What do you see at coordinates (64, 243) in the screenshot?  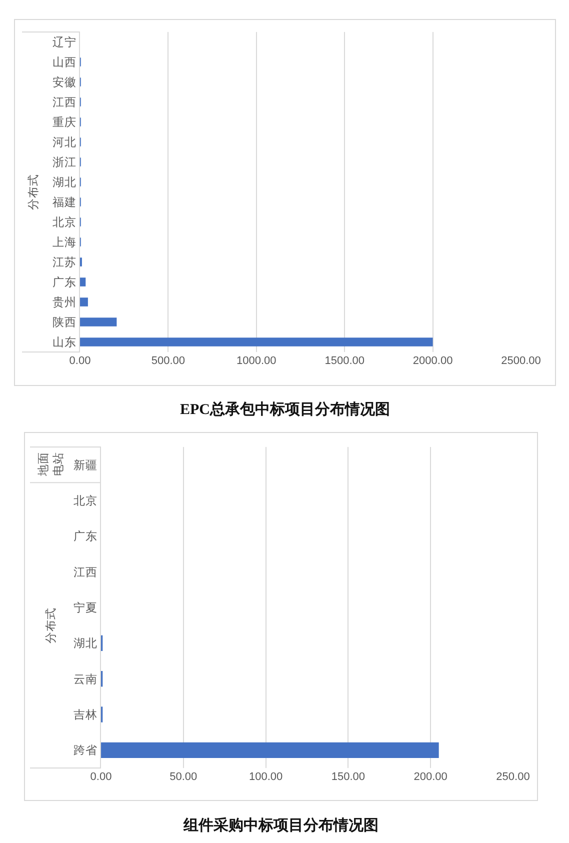 I see `y-tick-label: 上海` at bounding box center [64, 243].